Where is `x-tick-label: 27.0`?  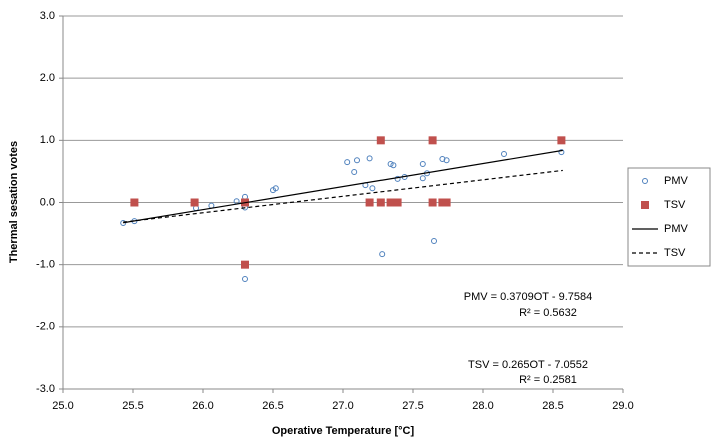 x-tick-label: 27.0 is located at coordinates (342, 406).